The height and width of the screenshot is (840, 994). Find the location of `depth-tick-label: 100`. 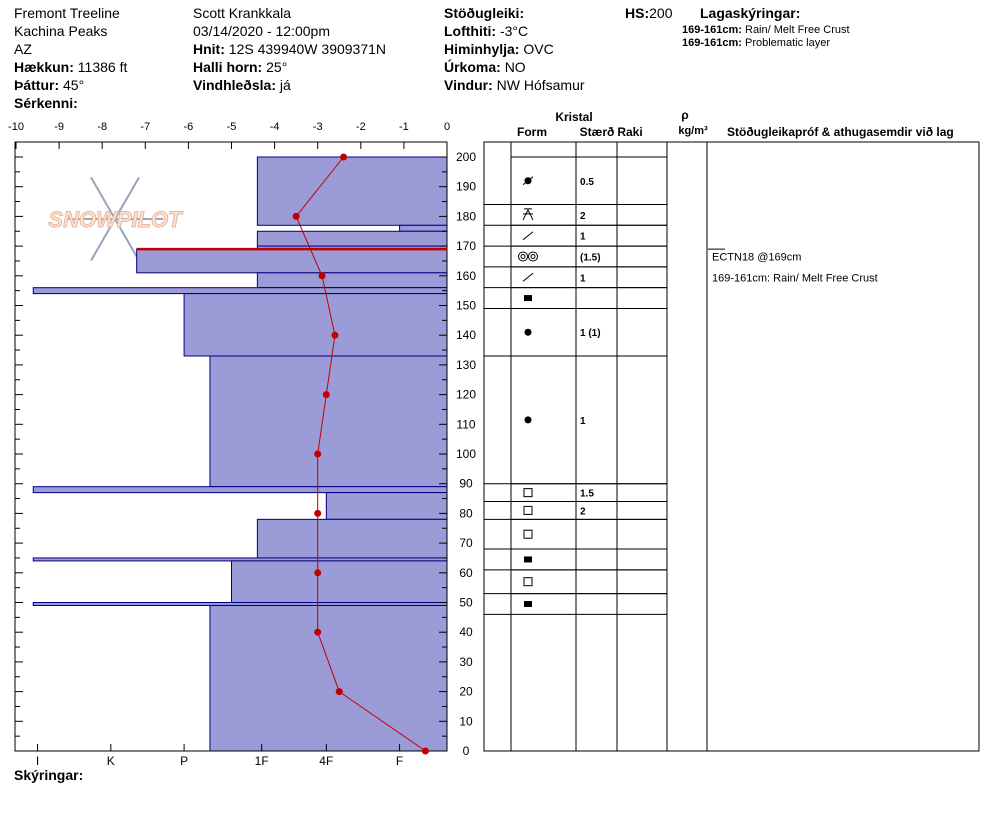

depth-tick-label: 100 is located at coordinates (466, 454).